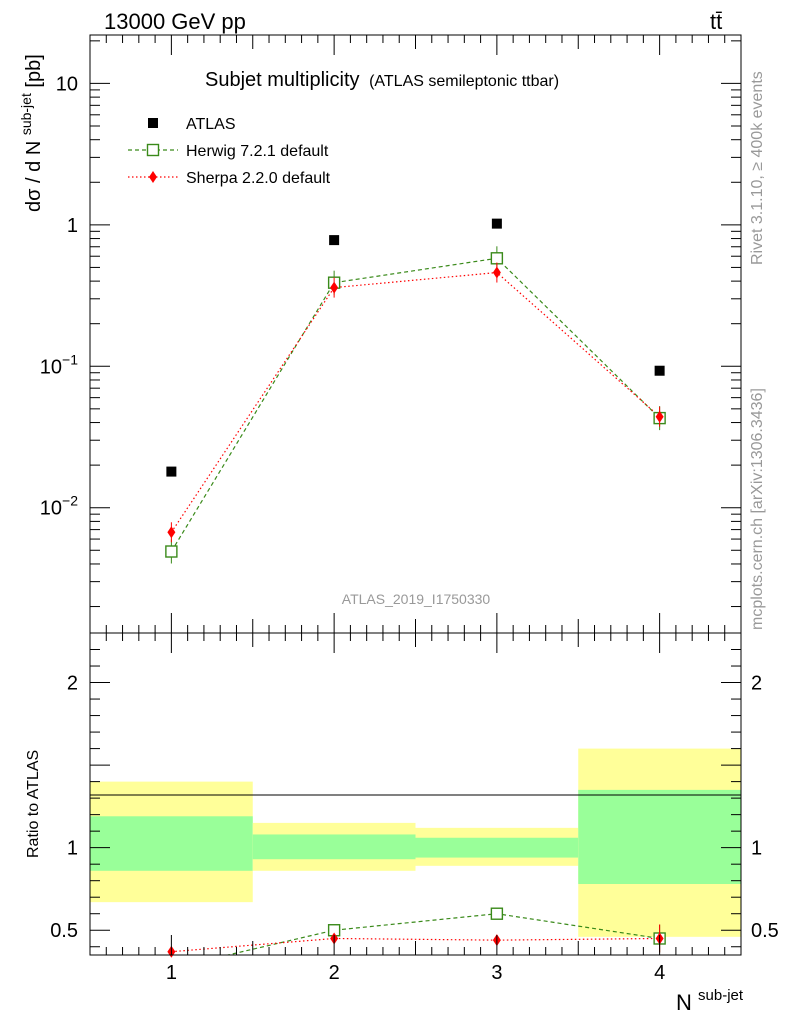 The height and width of the screenshot is (1024, 786). I want to click on main-y-tick-label: 10⁻¹, so click(59, 364).